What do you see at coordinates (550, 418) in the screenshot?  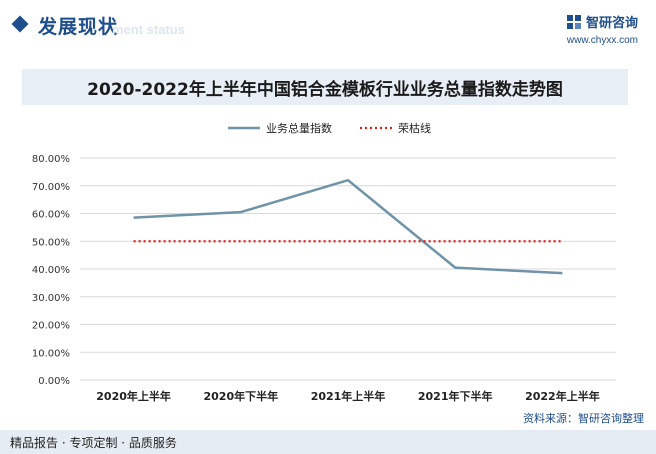 I see `source-label: 资料来源：` at bounding box center [550, 418].